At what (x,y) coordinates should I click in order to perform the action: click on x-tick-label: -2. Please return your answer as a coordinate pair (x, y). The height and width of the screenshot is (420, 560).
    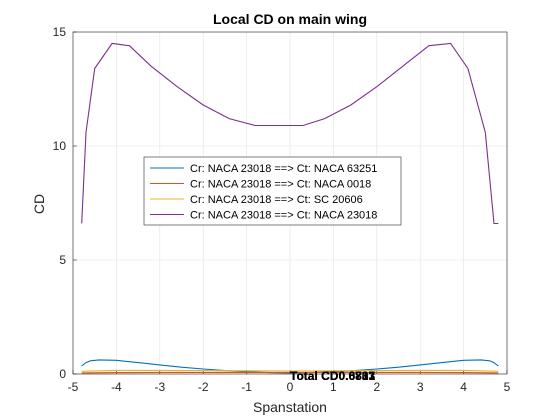
    Looking at the image, I should click on (203, 387).